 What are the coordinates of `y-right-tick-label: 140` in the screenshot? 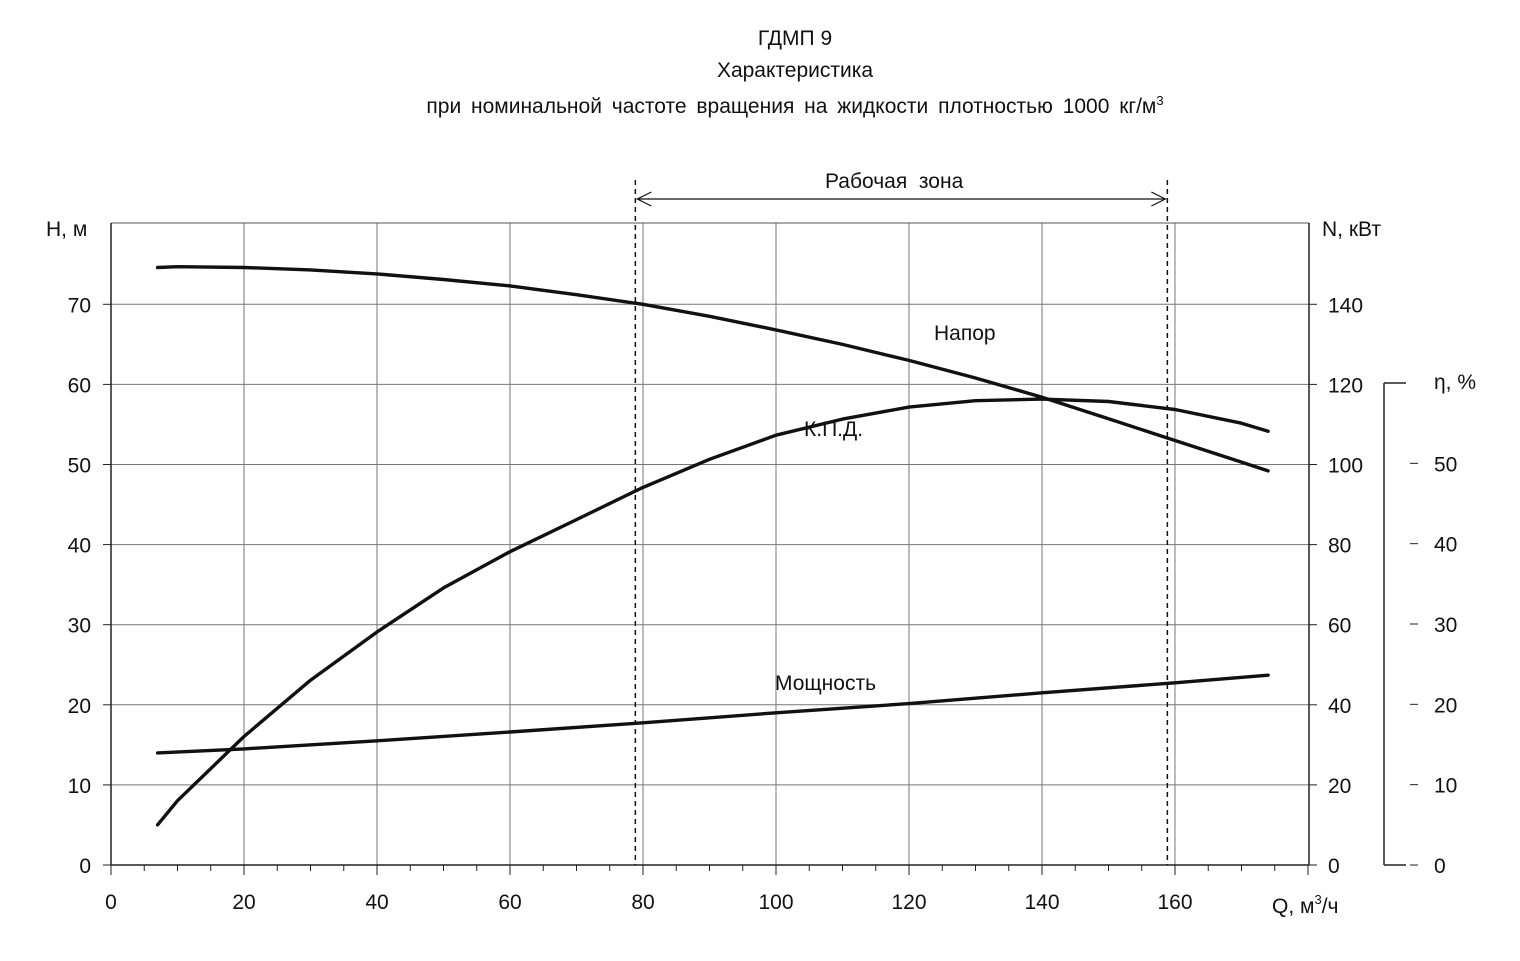 It's located at (1345, 305).